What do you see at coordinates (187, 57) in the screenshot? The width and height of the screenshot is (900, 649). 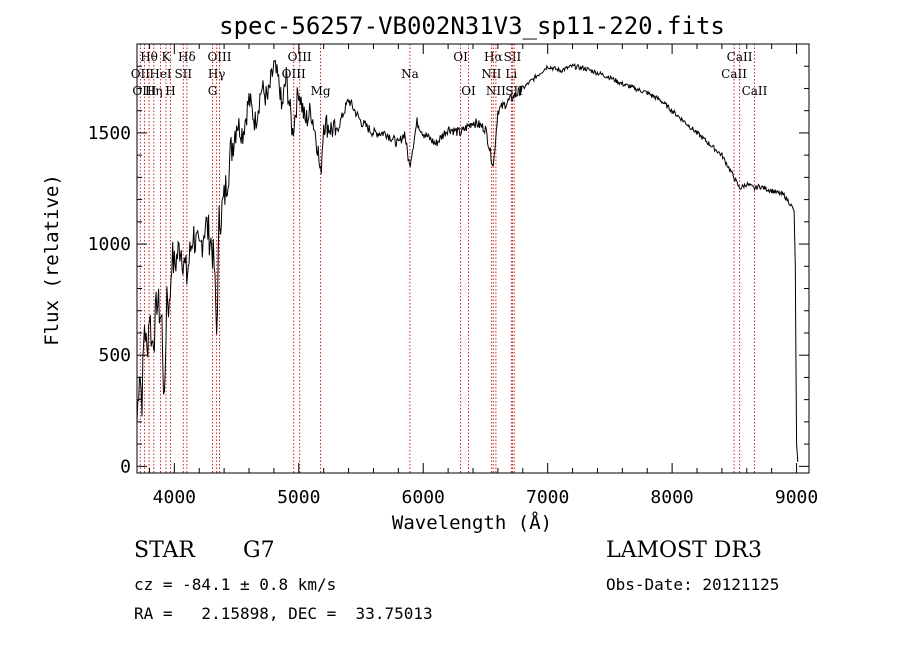 I see `spectral-line-label: Hδ` at bounding box center [187, 57].